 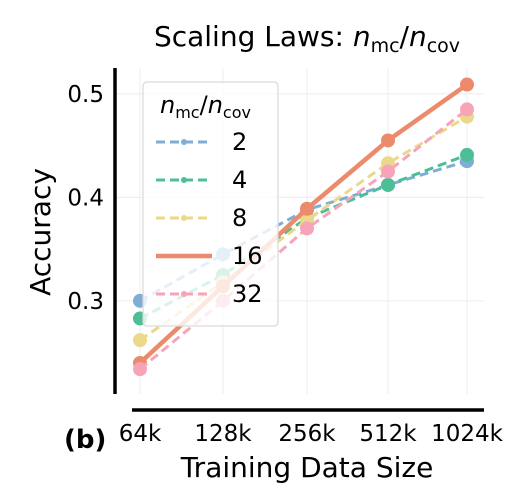 I want to click on y-tick-label: 0.3, so click(x=85, y=302).